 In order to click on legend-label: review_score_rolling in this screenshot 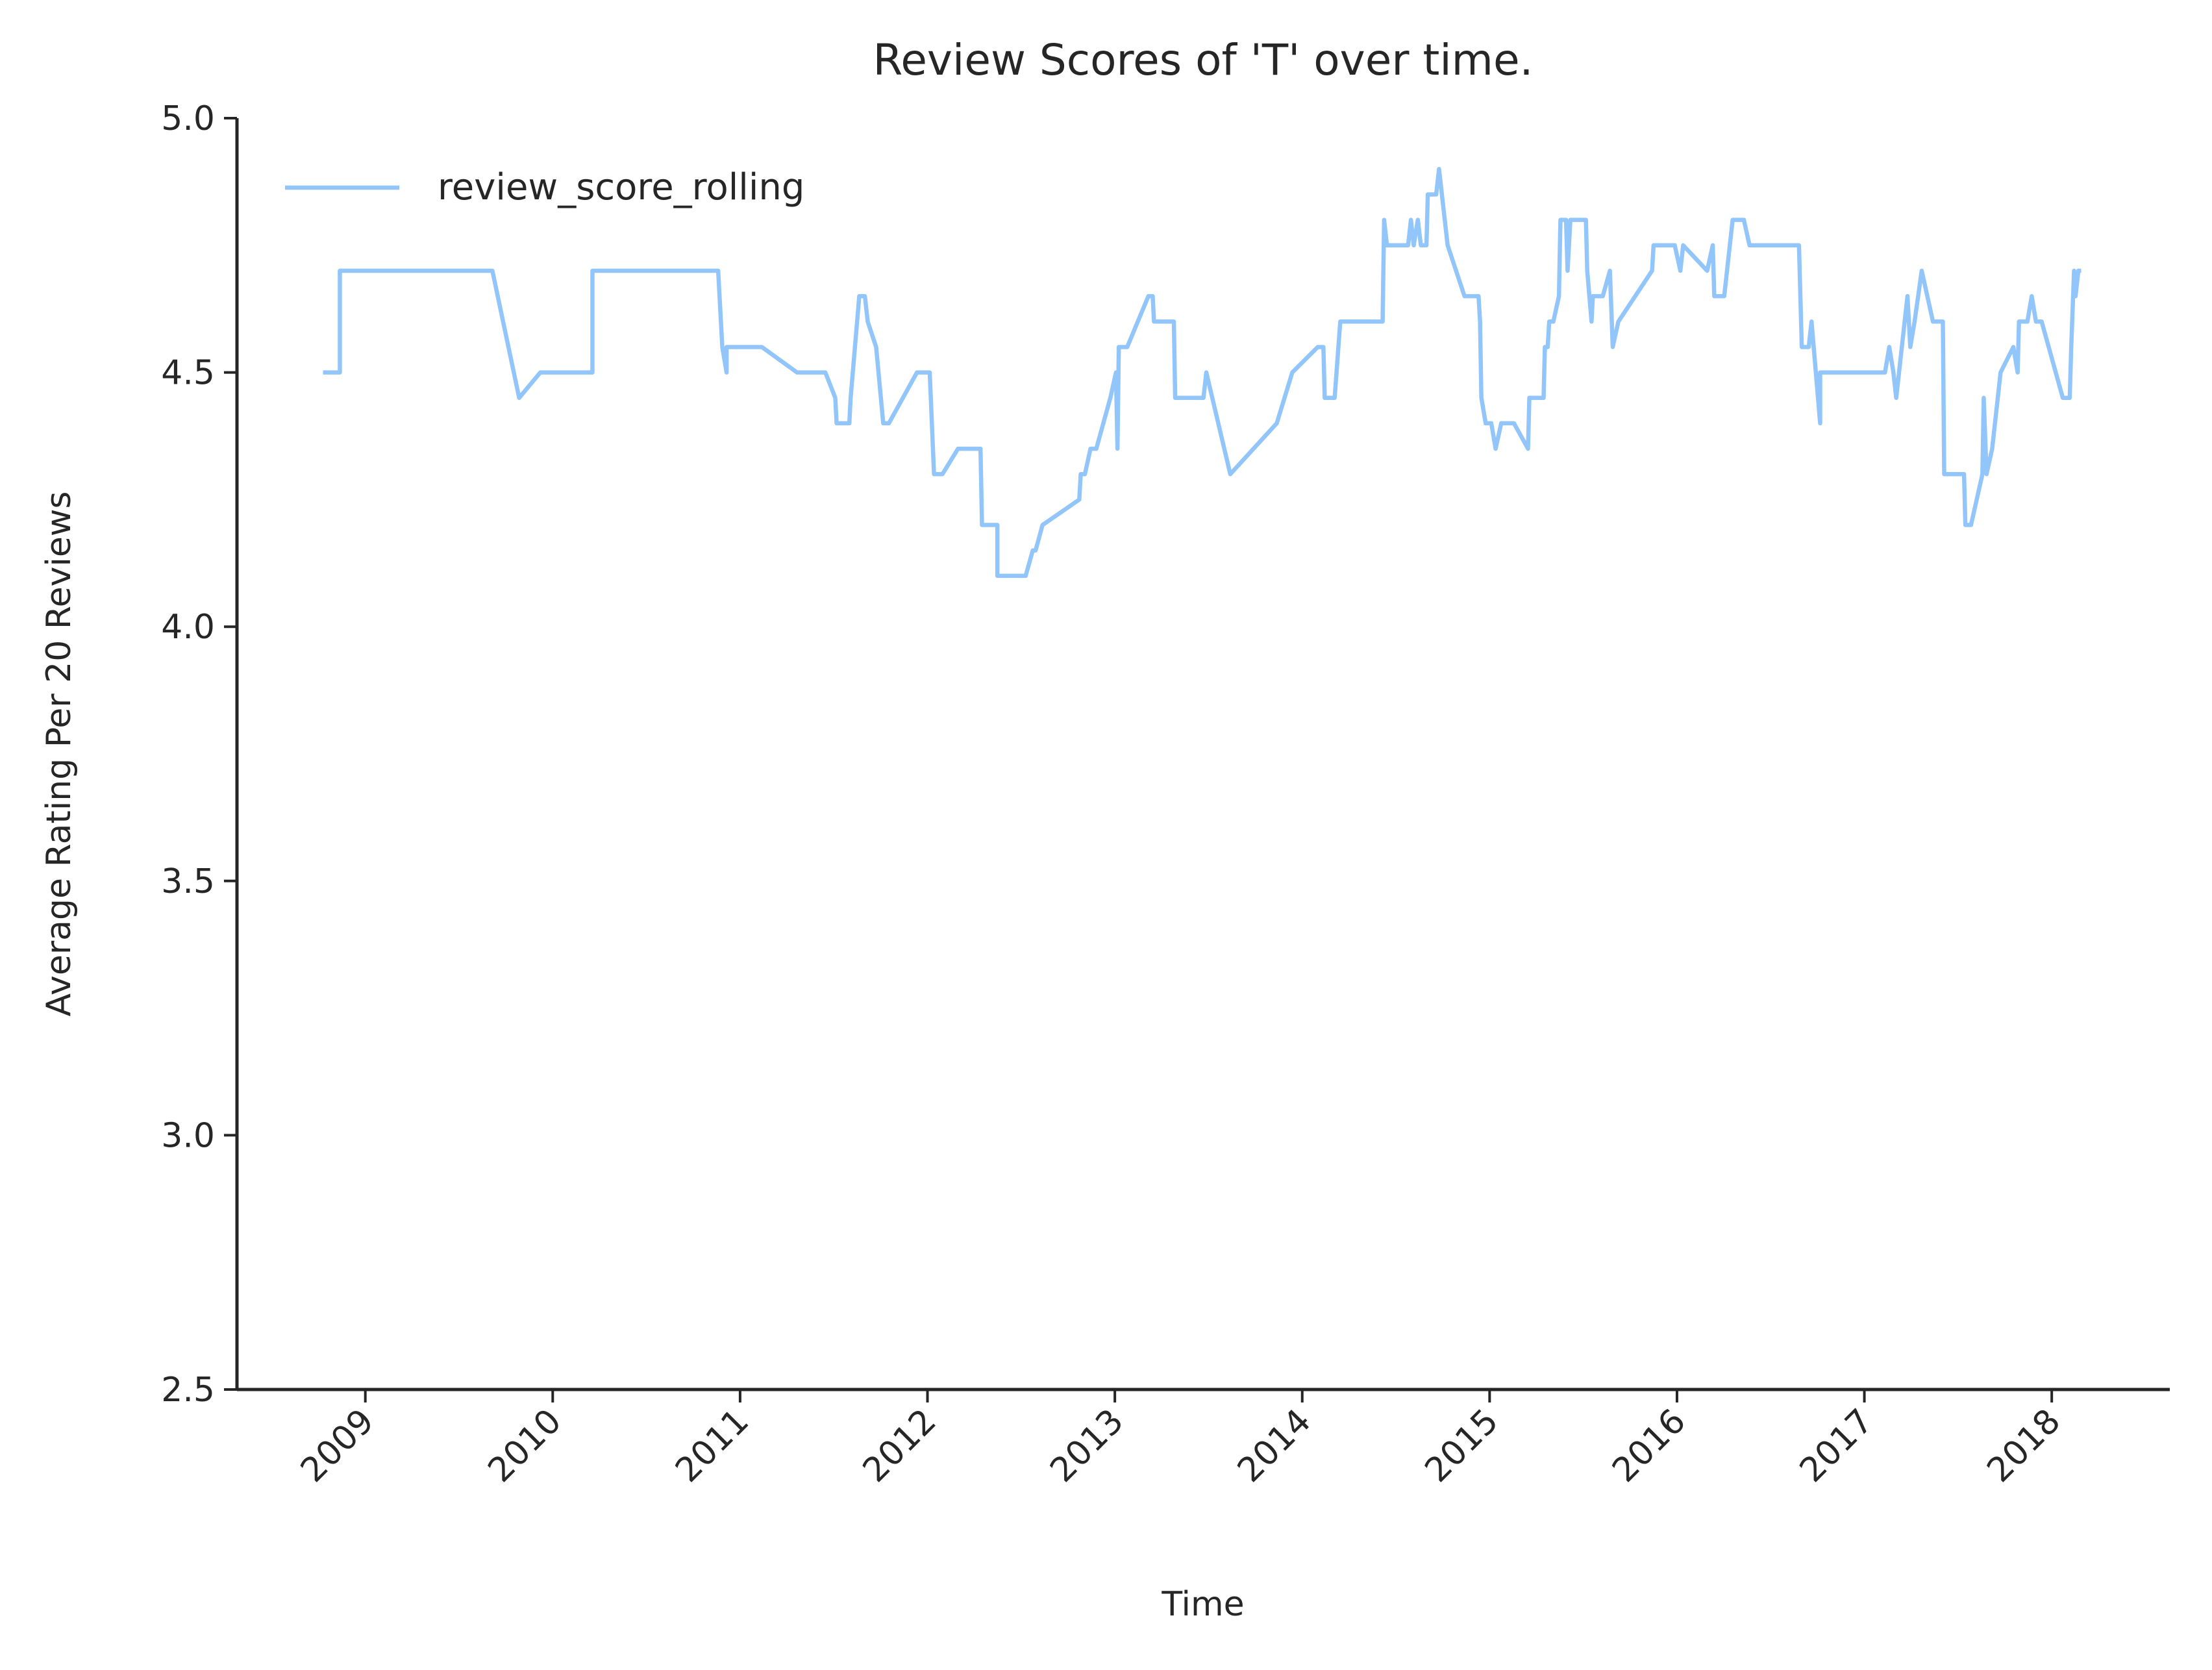, I will do `click(621, 187)`.